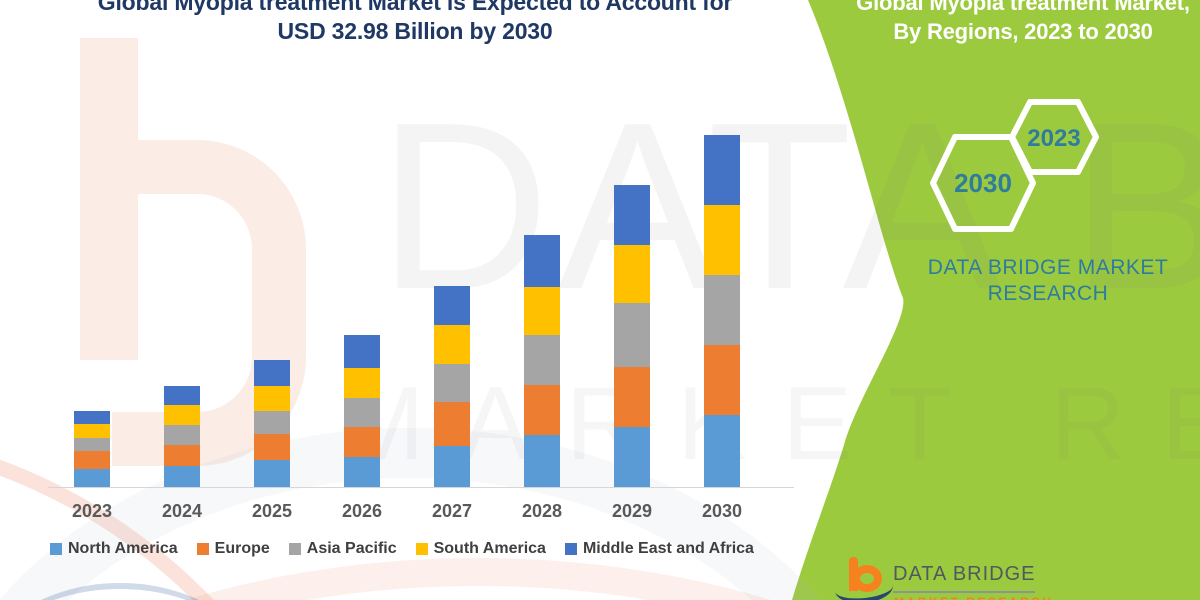 This screenshot has width=1200, height=600. Describe the element at coordinates (632, 215) in the screenshot. I see `bar-segment-2029-middle-east-and-africa` at that location.